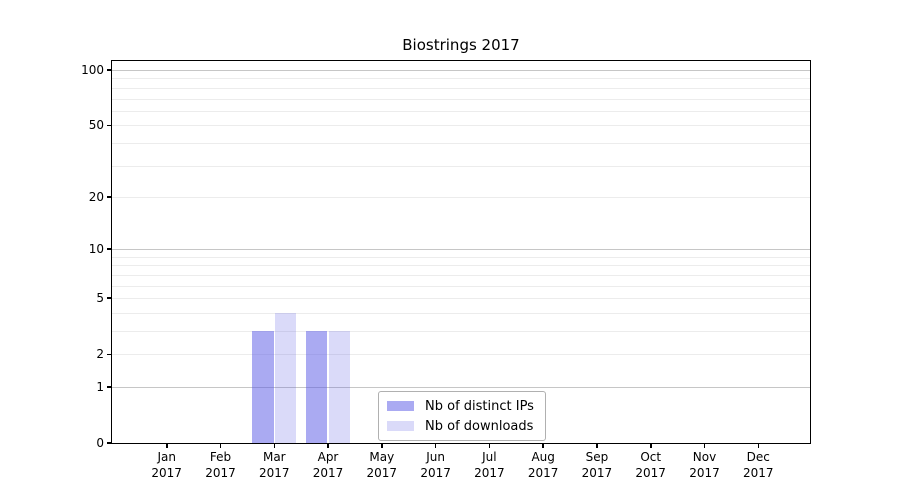 The image size is (900, 500). What do you see at coordinates (597, 457) in the screenshot?
I see `x-tick-month: Sep` at bounding box center [597, 457].